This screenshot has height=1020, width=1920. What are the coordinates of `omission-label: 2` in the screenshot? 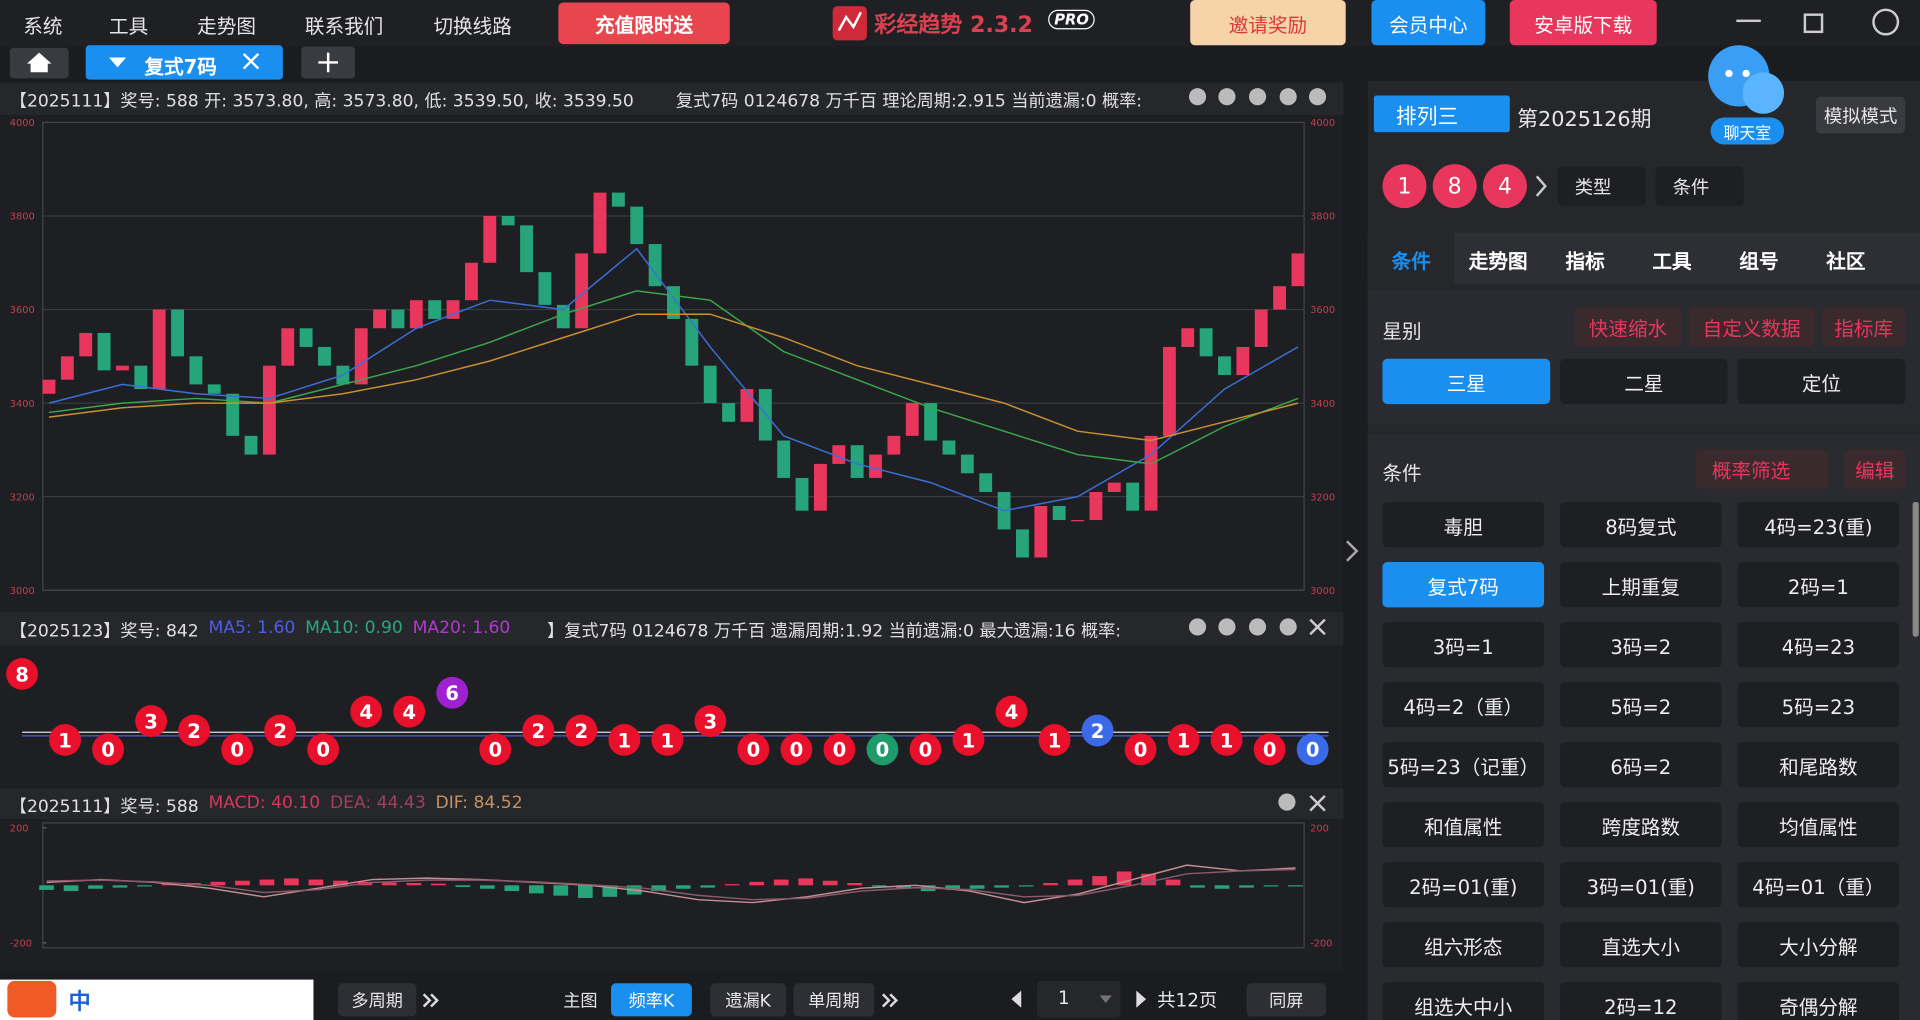 It's located at (280, 731).